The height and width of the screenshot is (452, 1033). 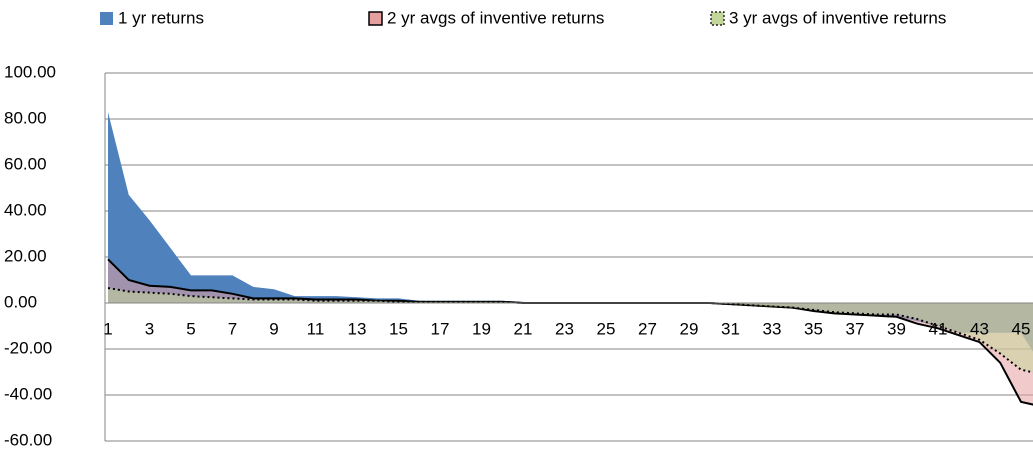 I want to click on x-tick-label: 19, so click(x=481, y=328).